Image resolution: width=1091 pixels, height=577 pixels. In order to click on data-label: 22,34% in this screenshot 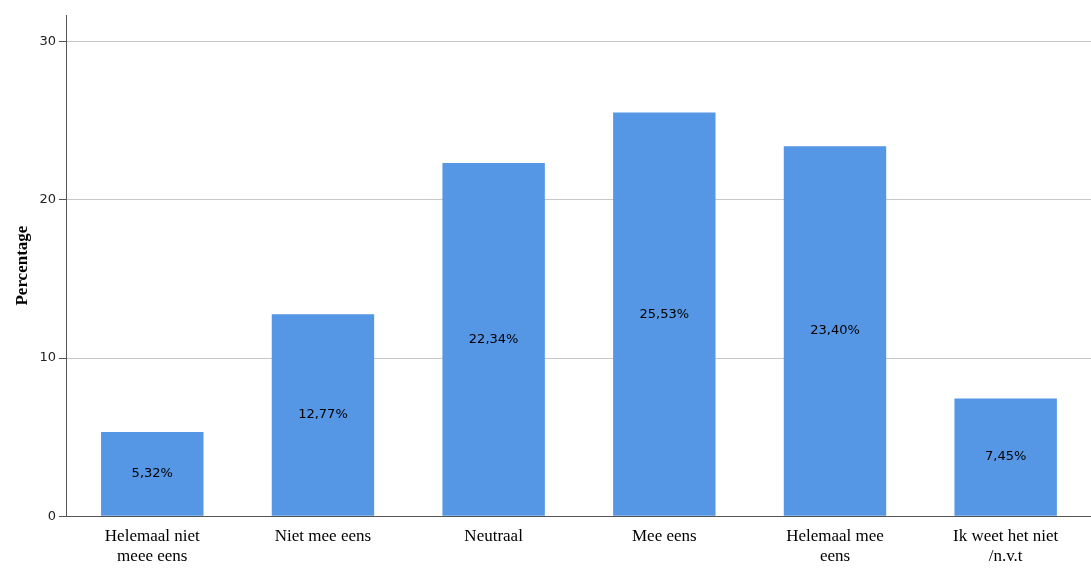, I will do `click(493, 338)`.